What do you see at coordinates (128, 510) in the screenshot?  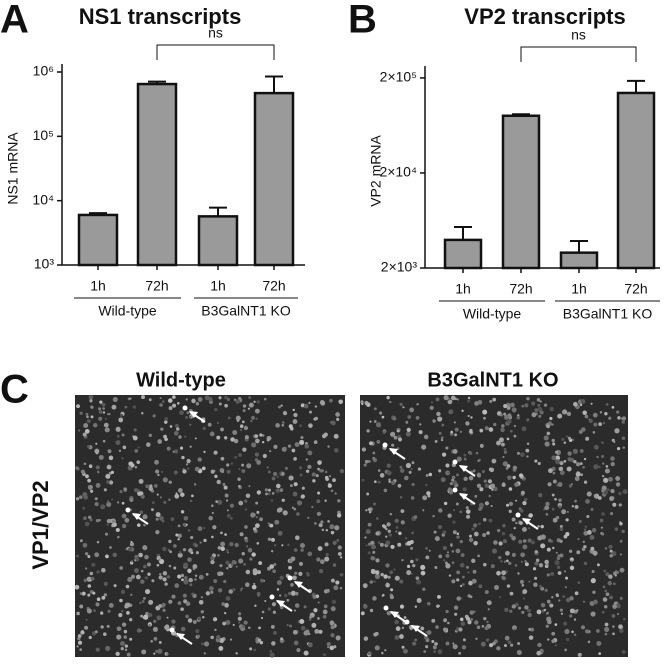 I see `stained-cell` at bounding box center [128, 510].